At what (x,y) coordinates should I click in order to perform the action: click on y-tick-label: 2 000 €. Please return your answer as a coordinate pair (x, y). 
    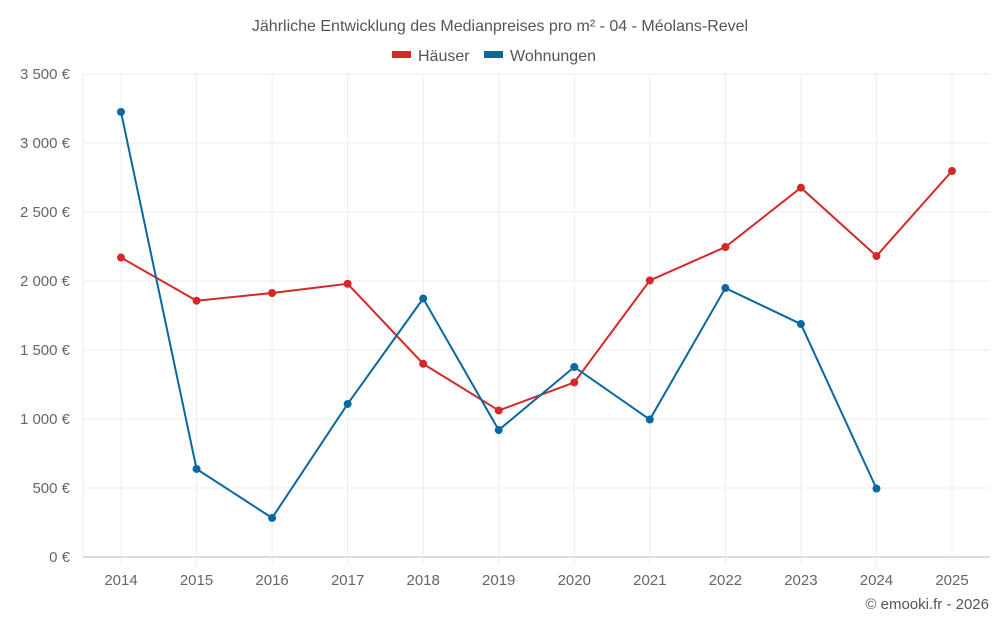
    Looking at the image, I should click on (45, 281).